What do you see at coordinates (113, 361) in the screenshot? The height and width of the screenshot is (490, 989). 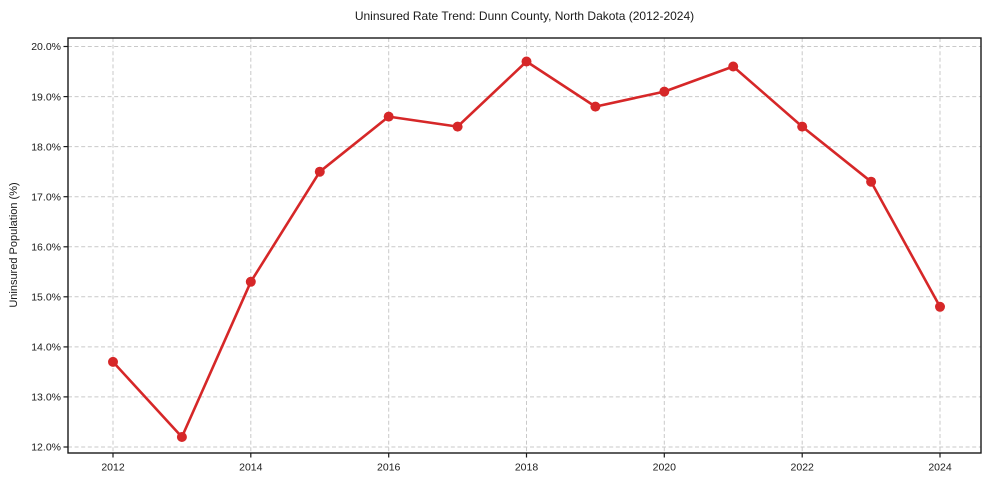 I see `data-point-2012` at bounding box center [113, 361].